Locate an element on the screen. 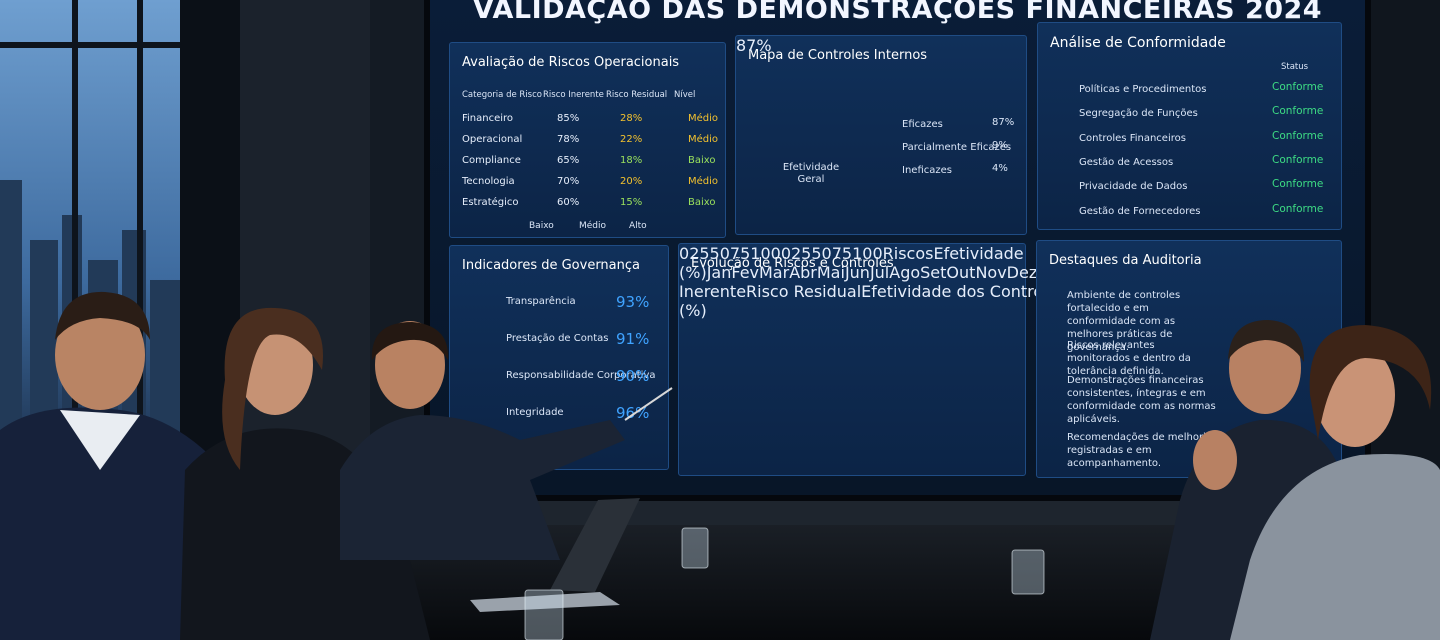 This screenshot has width=1440, height=640. compliance-item: Privacidade de Dados is located at coordinates (1133, 187).